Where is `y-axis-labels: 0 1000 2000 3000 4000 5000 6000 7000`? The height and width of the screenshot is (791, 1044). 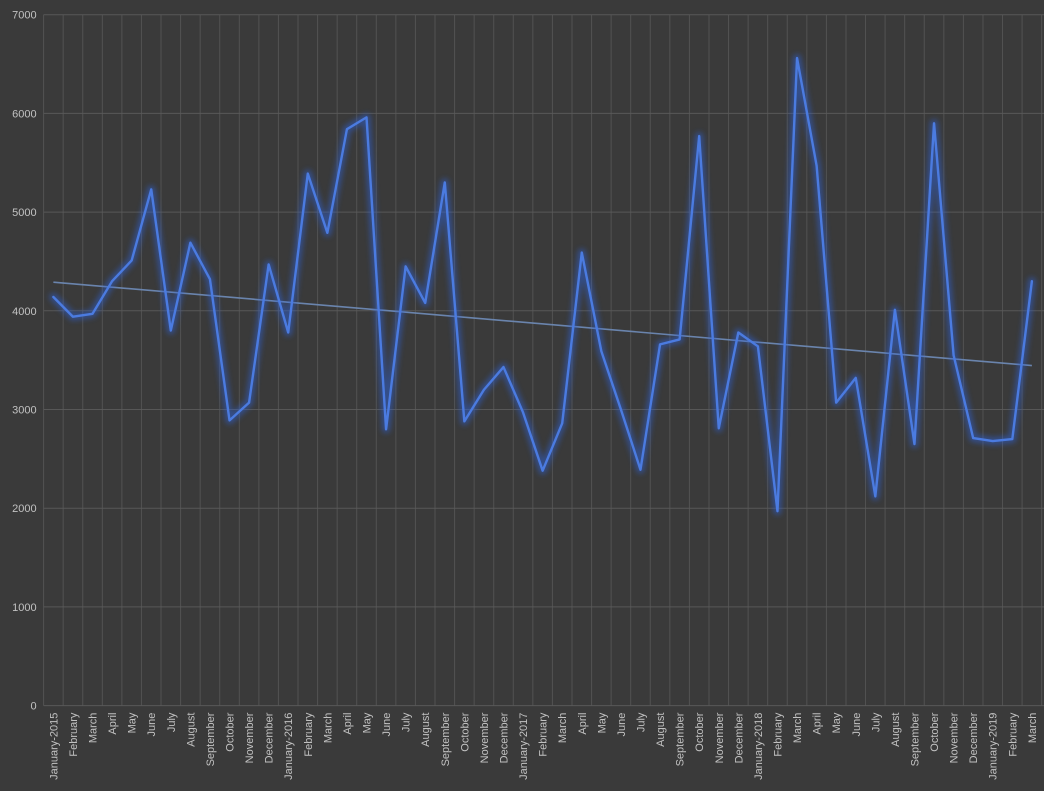
y-axis-labels: 0 1000 2000 3000 4000 5000 6000 7000 is located at coordinates (24, 361).